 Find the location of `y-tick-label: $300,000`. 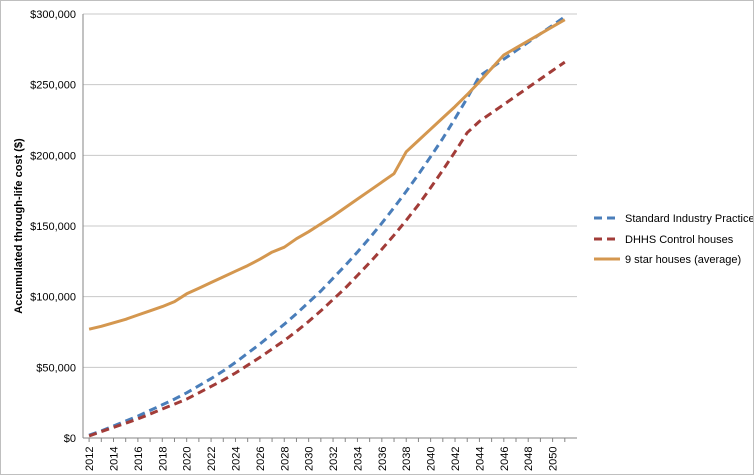

y-tick-label: $300,000 is located at coordinates (53, 15).